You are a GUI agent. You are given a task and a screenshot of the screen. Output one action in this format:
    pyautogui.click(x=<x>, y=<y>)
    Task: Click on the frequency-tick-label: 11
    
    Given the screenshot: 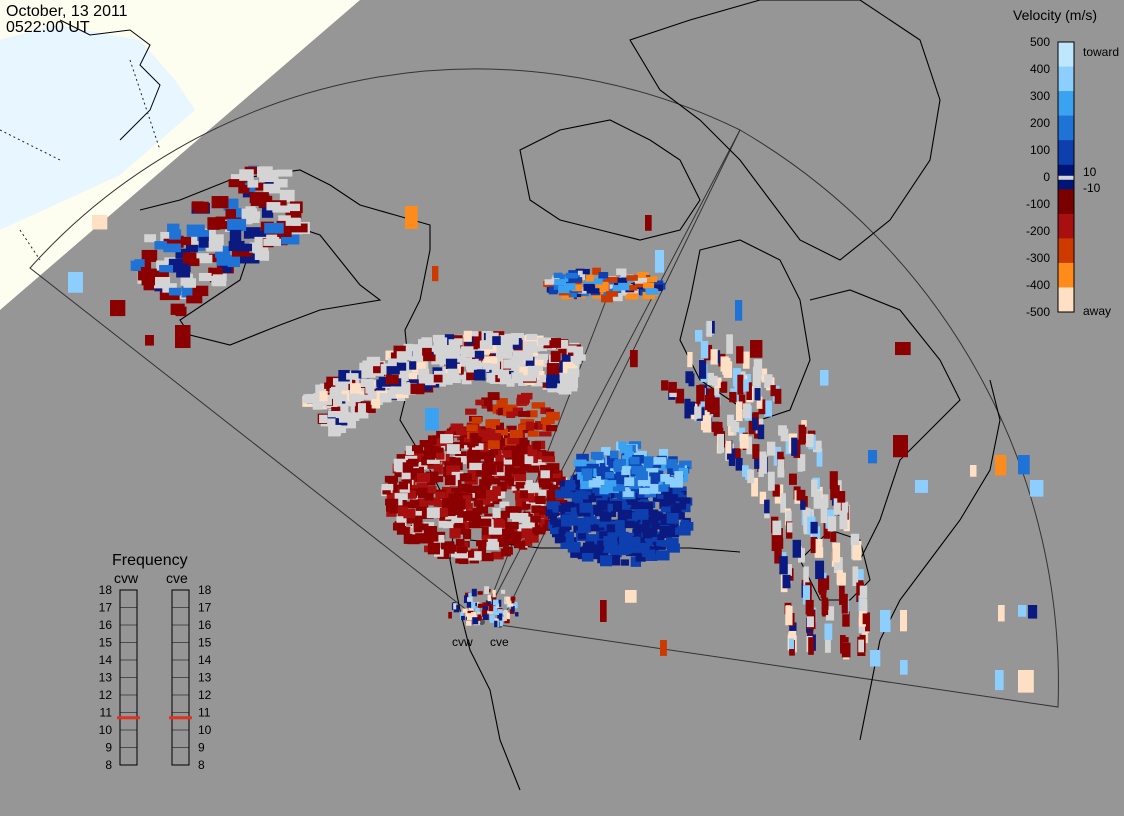 What is the action you would take?
    pyautogui.click(x=204, y=713)
    